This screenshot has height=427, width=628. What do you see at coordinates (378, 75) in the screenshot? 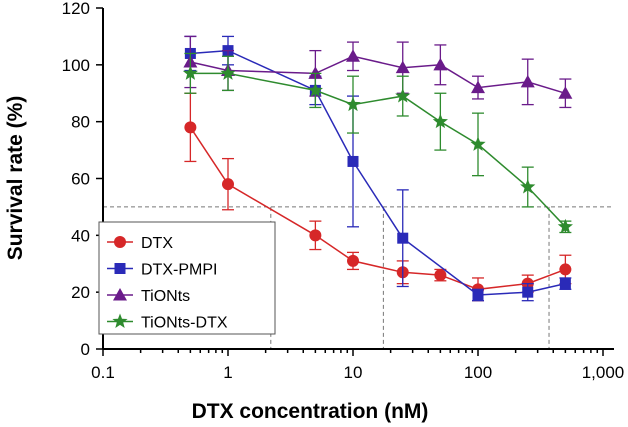
I see `series-line` at bounding box center [378, 75].